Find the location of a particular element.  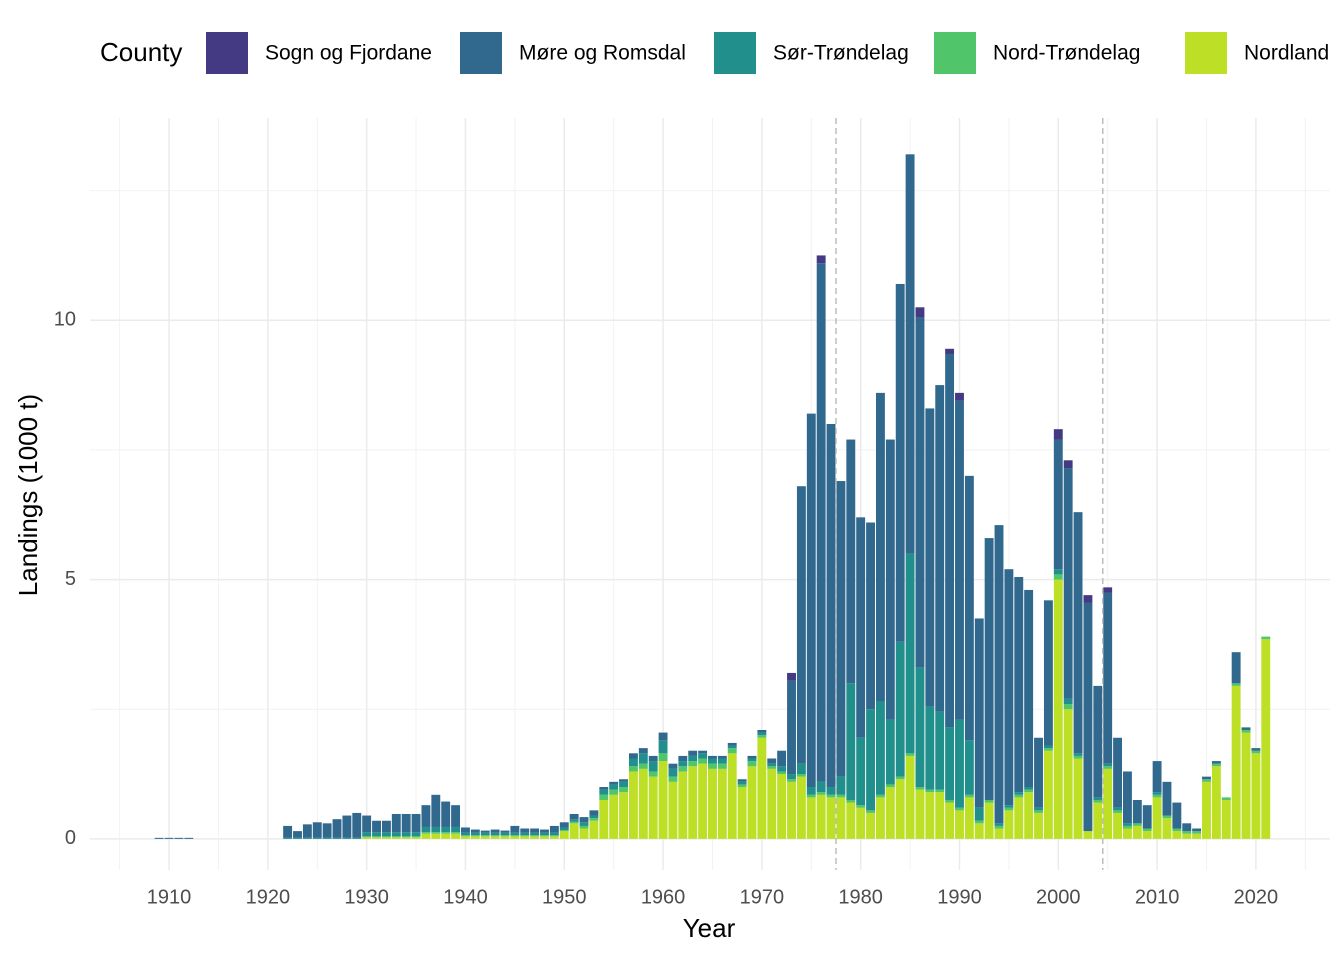

x-tick-label: 2000 is located at coordinates (1058, 897).